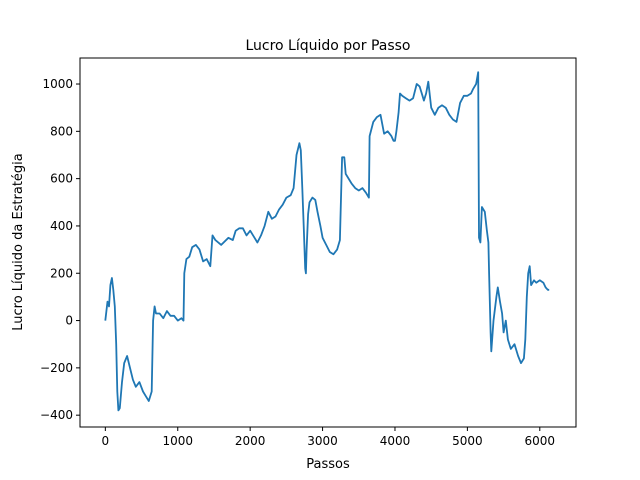 This screenshot has height=480, width=640. What do you see at coordinates (61, 179) in the screenshot?
I see `y-tick-label: 600` at bounding box center [61, 179].